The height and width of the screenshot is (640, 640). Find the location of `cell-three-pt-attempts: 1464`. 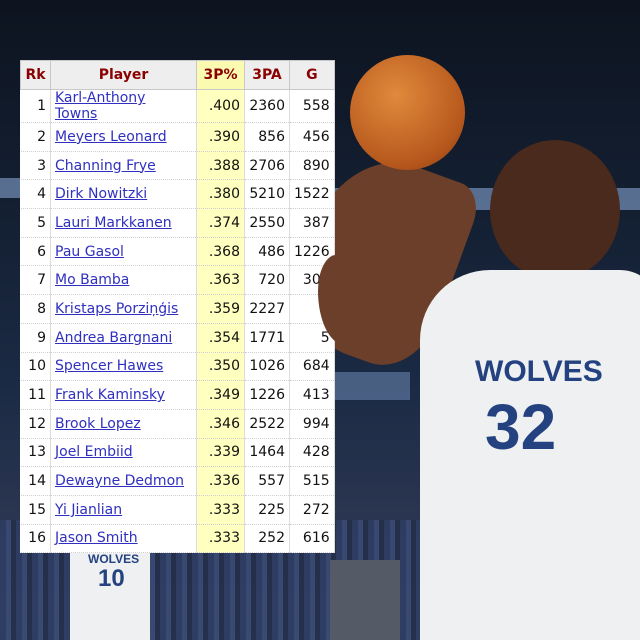

cell-three-pt-attempts: 1464 is located at coordinates (267, 453).